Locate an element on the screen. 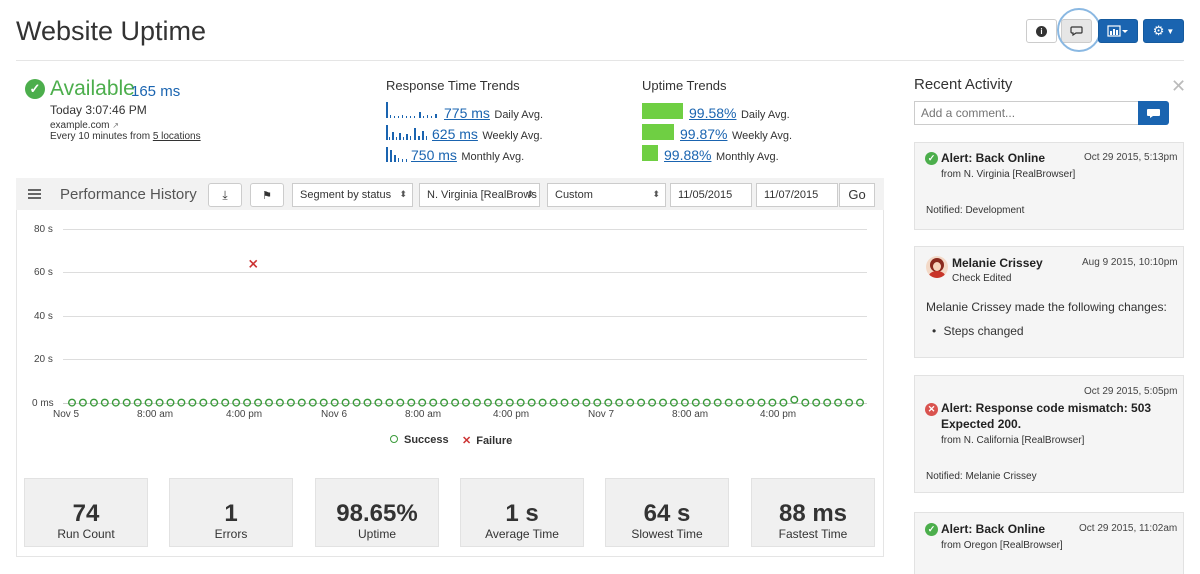 Image resolution: width=1200 pixels, height=574 pixels. uptime-weekly-value: 99.87% is located at coordinates (704, 134).